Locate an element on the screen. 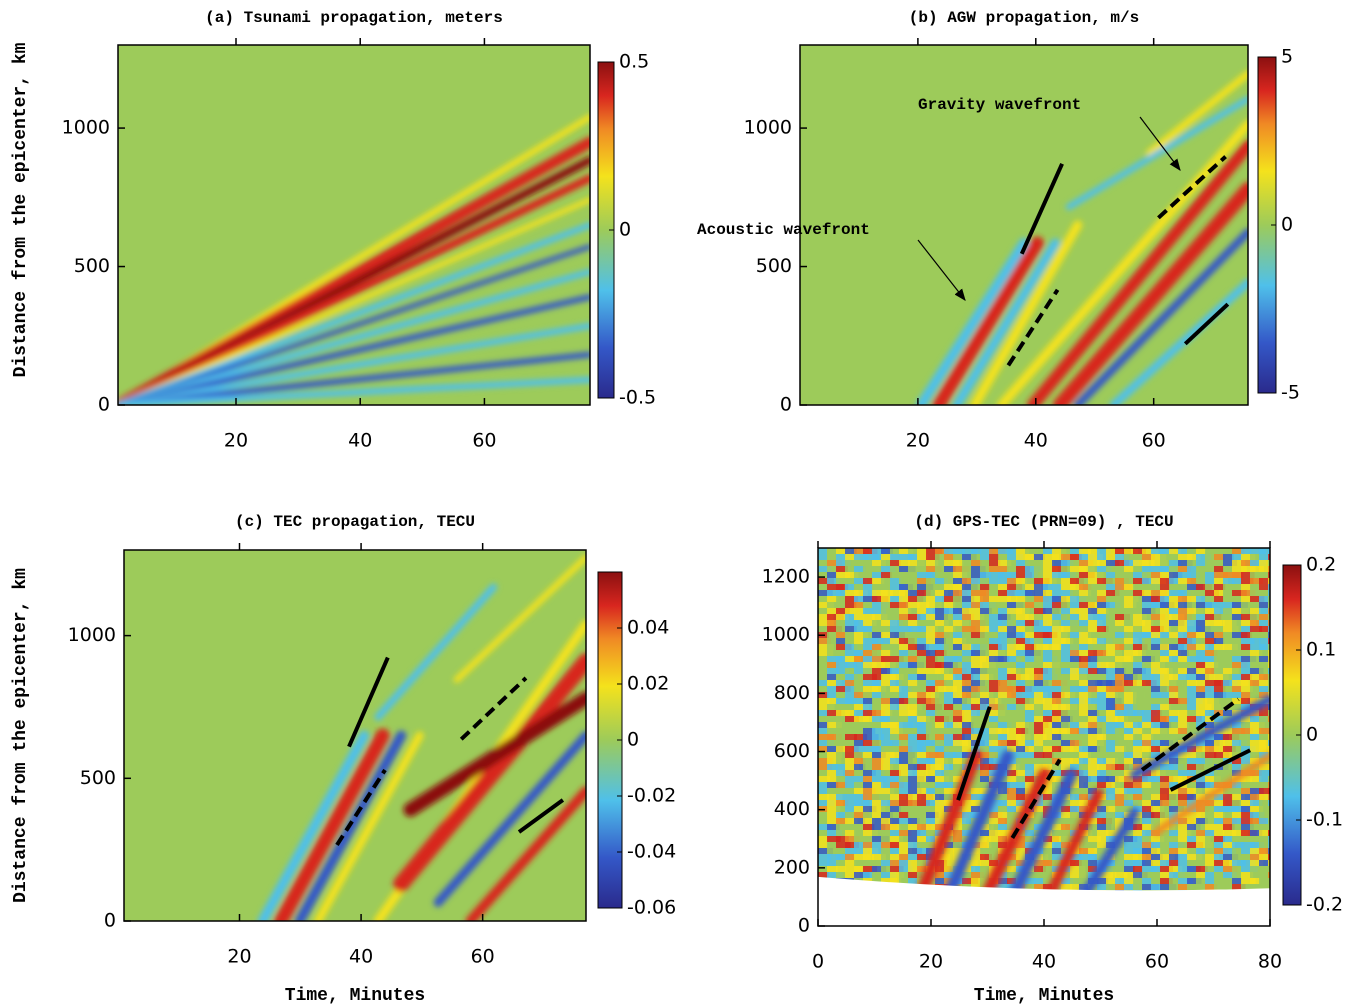 This screenshot has height=1008, width=1361. colorbar-tick-label: 0.02 is located at coordinates (648, 684).